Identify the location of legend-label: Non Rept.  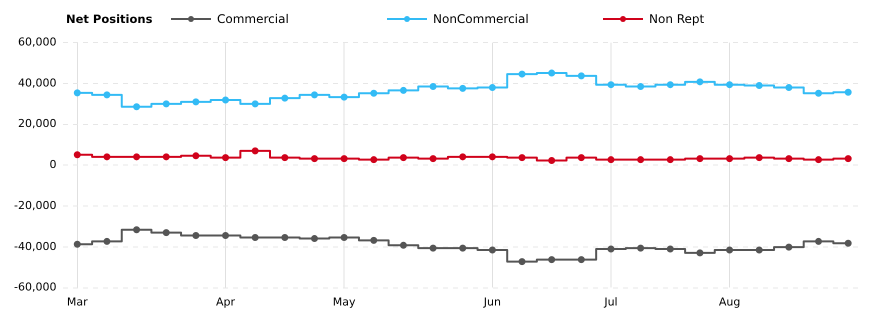
(676, 19).